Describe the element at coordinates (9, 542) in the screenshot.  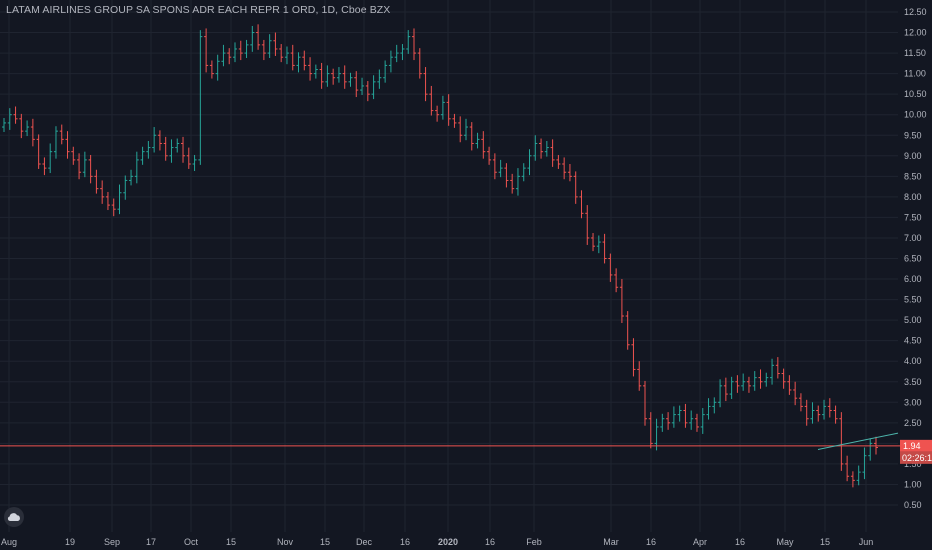
I see `x-tick-label: Aug` at that location.